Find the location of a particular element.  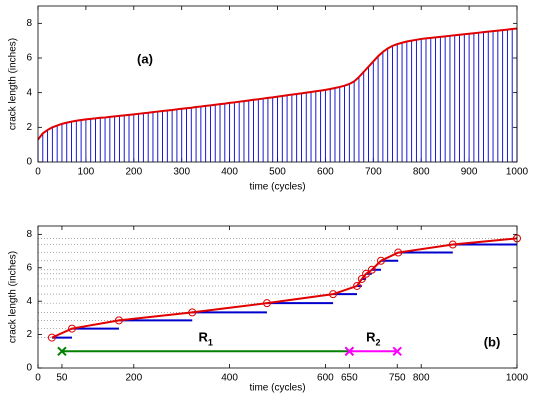

x-tick-label: 500 is located at coordinates (277, 172).